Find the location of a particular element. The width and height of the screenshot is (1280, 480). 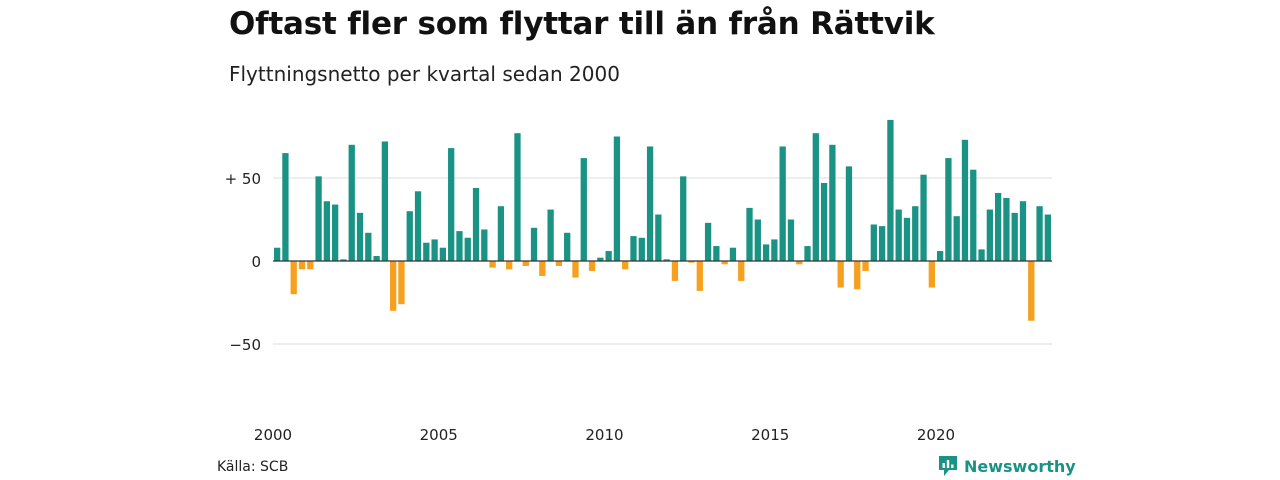

x-tick-label: 2010 is located at coordinates (604, 435).